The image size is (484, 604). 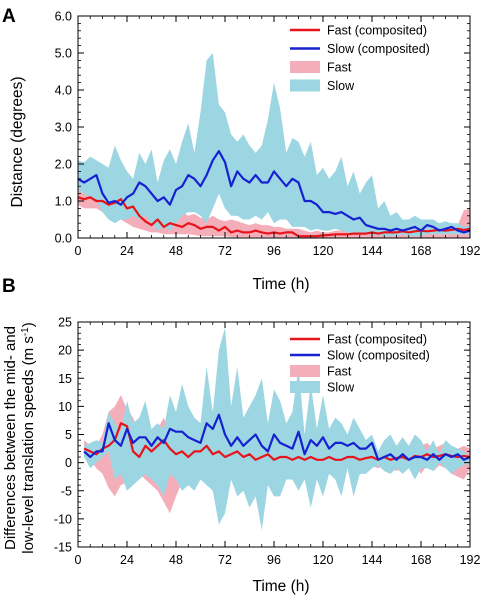 What do you see at coordinates (28, 445) in the screenshot?
I see `panel-b-y-axis-label-text: low-level translation speeds (m s` at bounding box center [28, 445].